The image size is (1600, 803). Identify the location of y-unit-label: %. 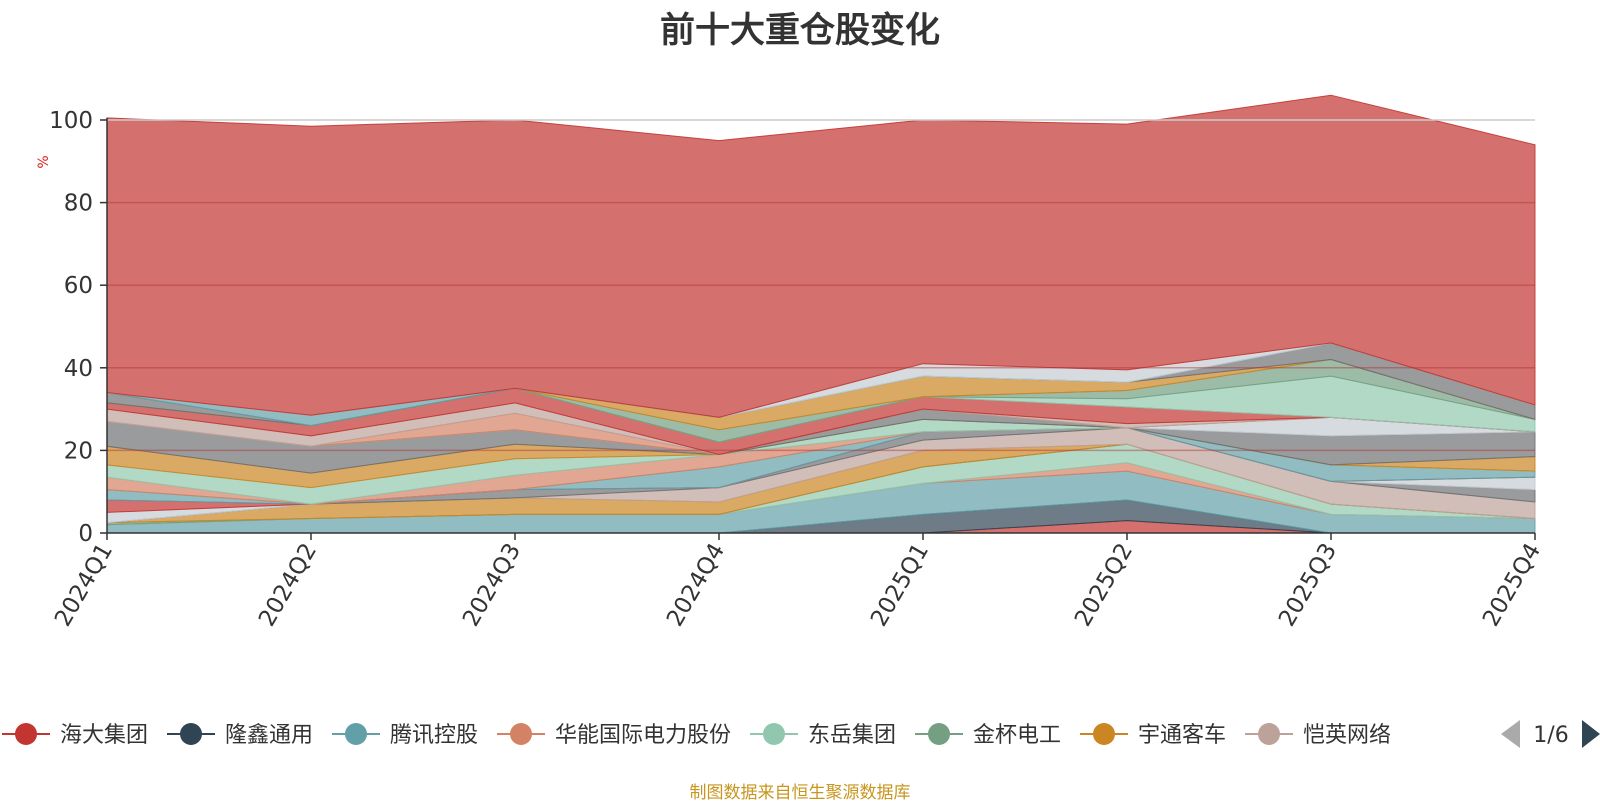
(44, 161).